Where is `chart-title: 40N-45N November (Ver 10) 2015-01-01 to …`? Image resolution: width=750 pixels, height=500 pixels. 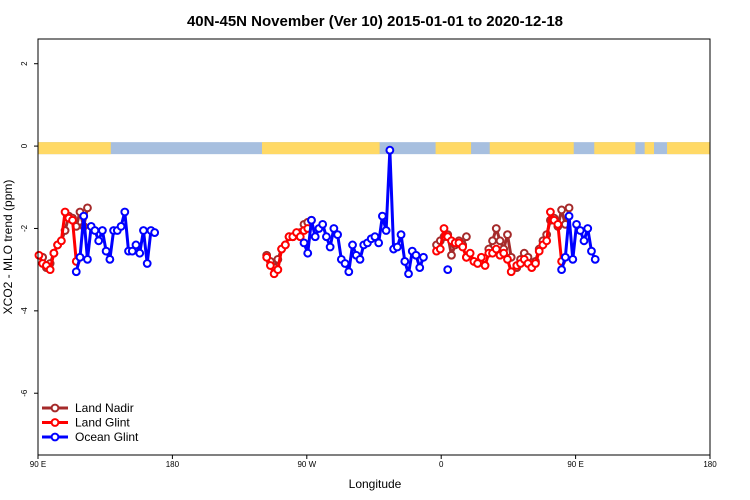 chart-title: 40N-45N November (Ver 10) 2015-01-01 to … is located at coordinates (375, 21).